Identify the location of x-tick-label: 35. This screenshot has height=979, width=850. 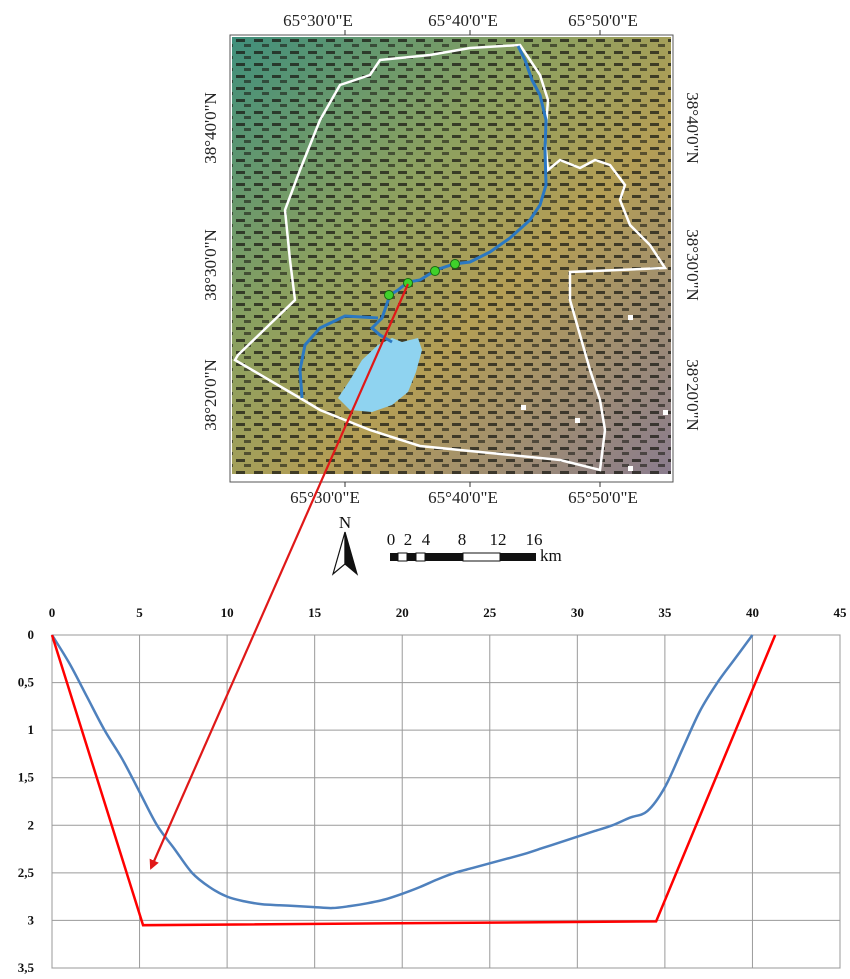
(665, 612).